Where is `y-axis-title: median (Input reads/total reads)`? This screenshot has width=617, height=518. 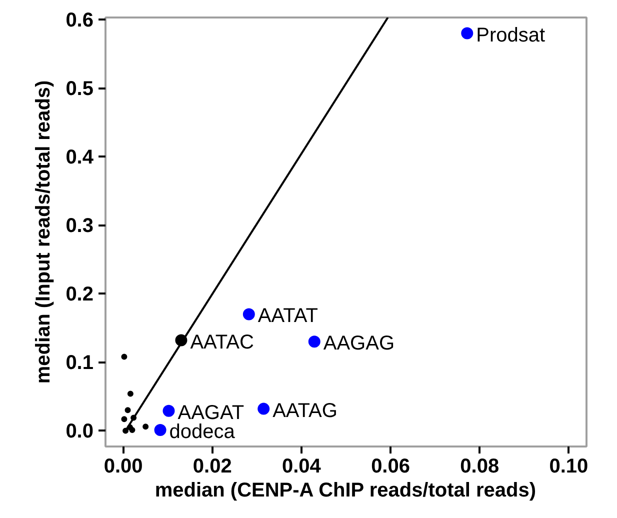 y-axis-title: median (Input reads/total reads) is located at coordinates (43, 232).